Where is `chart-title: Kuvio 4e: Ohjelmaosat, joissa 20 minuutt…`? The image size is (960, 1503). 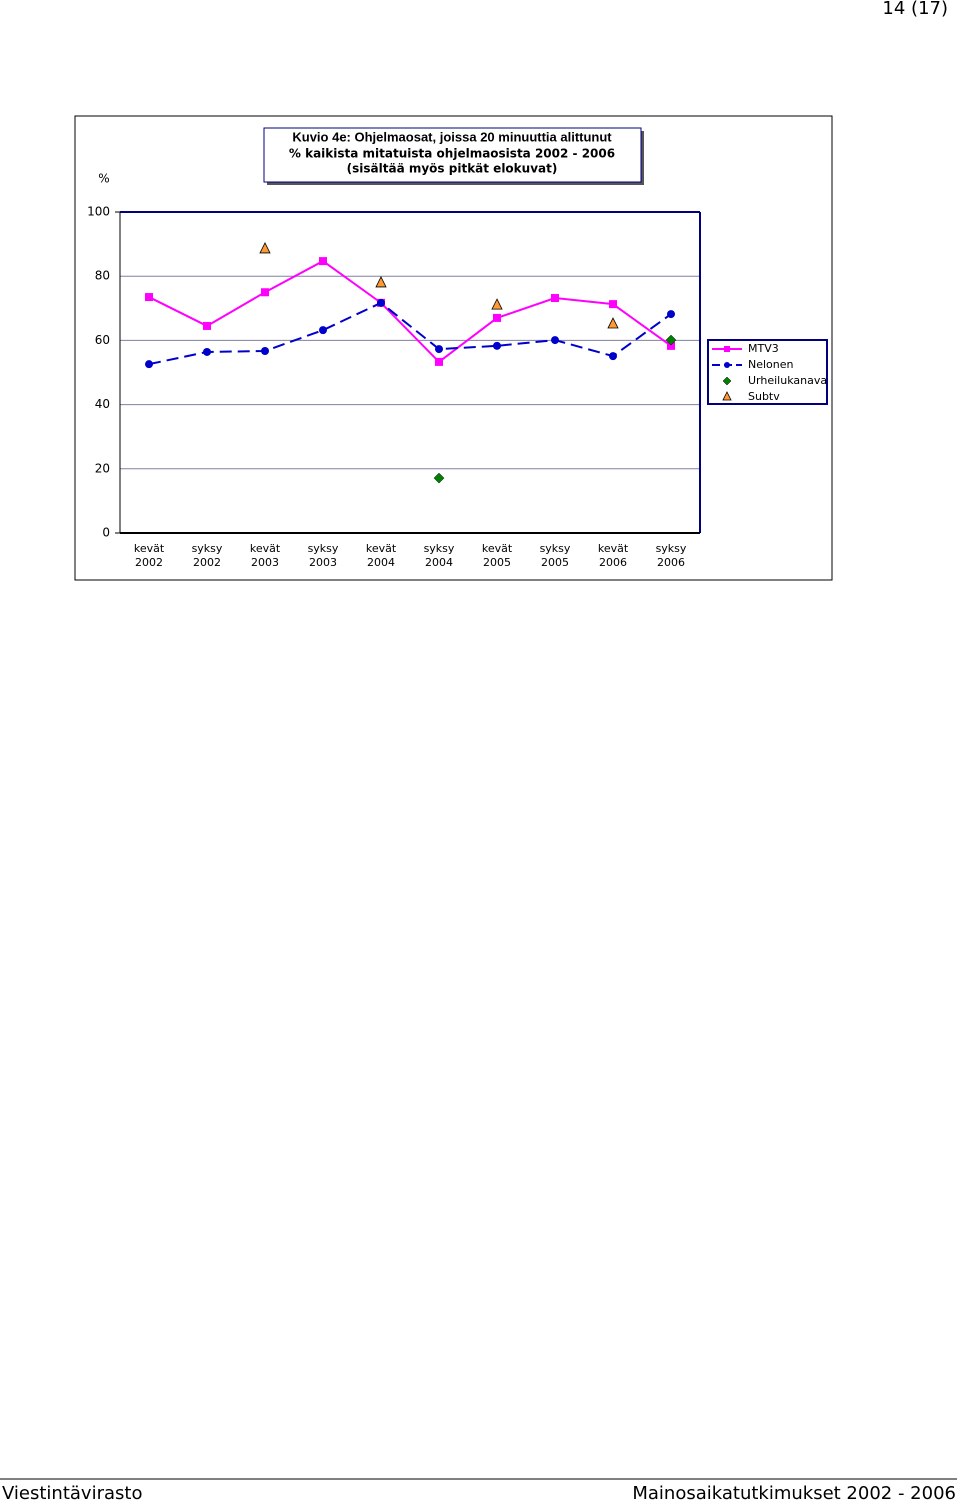 chart-title: Kuvio 4e: Ohjelmaosat, joissa 20 minuutt… is located at coordinates (452, 136).